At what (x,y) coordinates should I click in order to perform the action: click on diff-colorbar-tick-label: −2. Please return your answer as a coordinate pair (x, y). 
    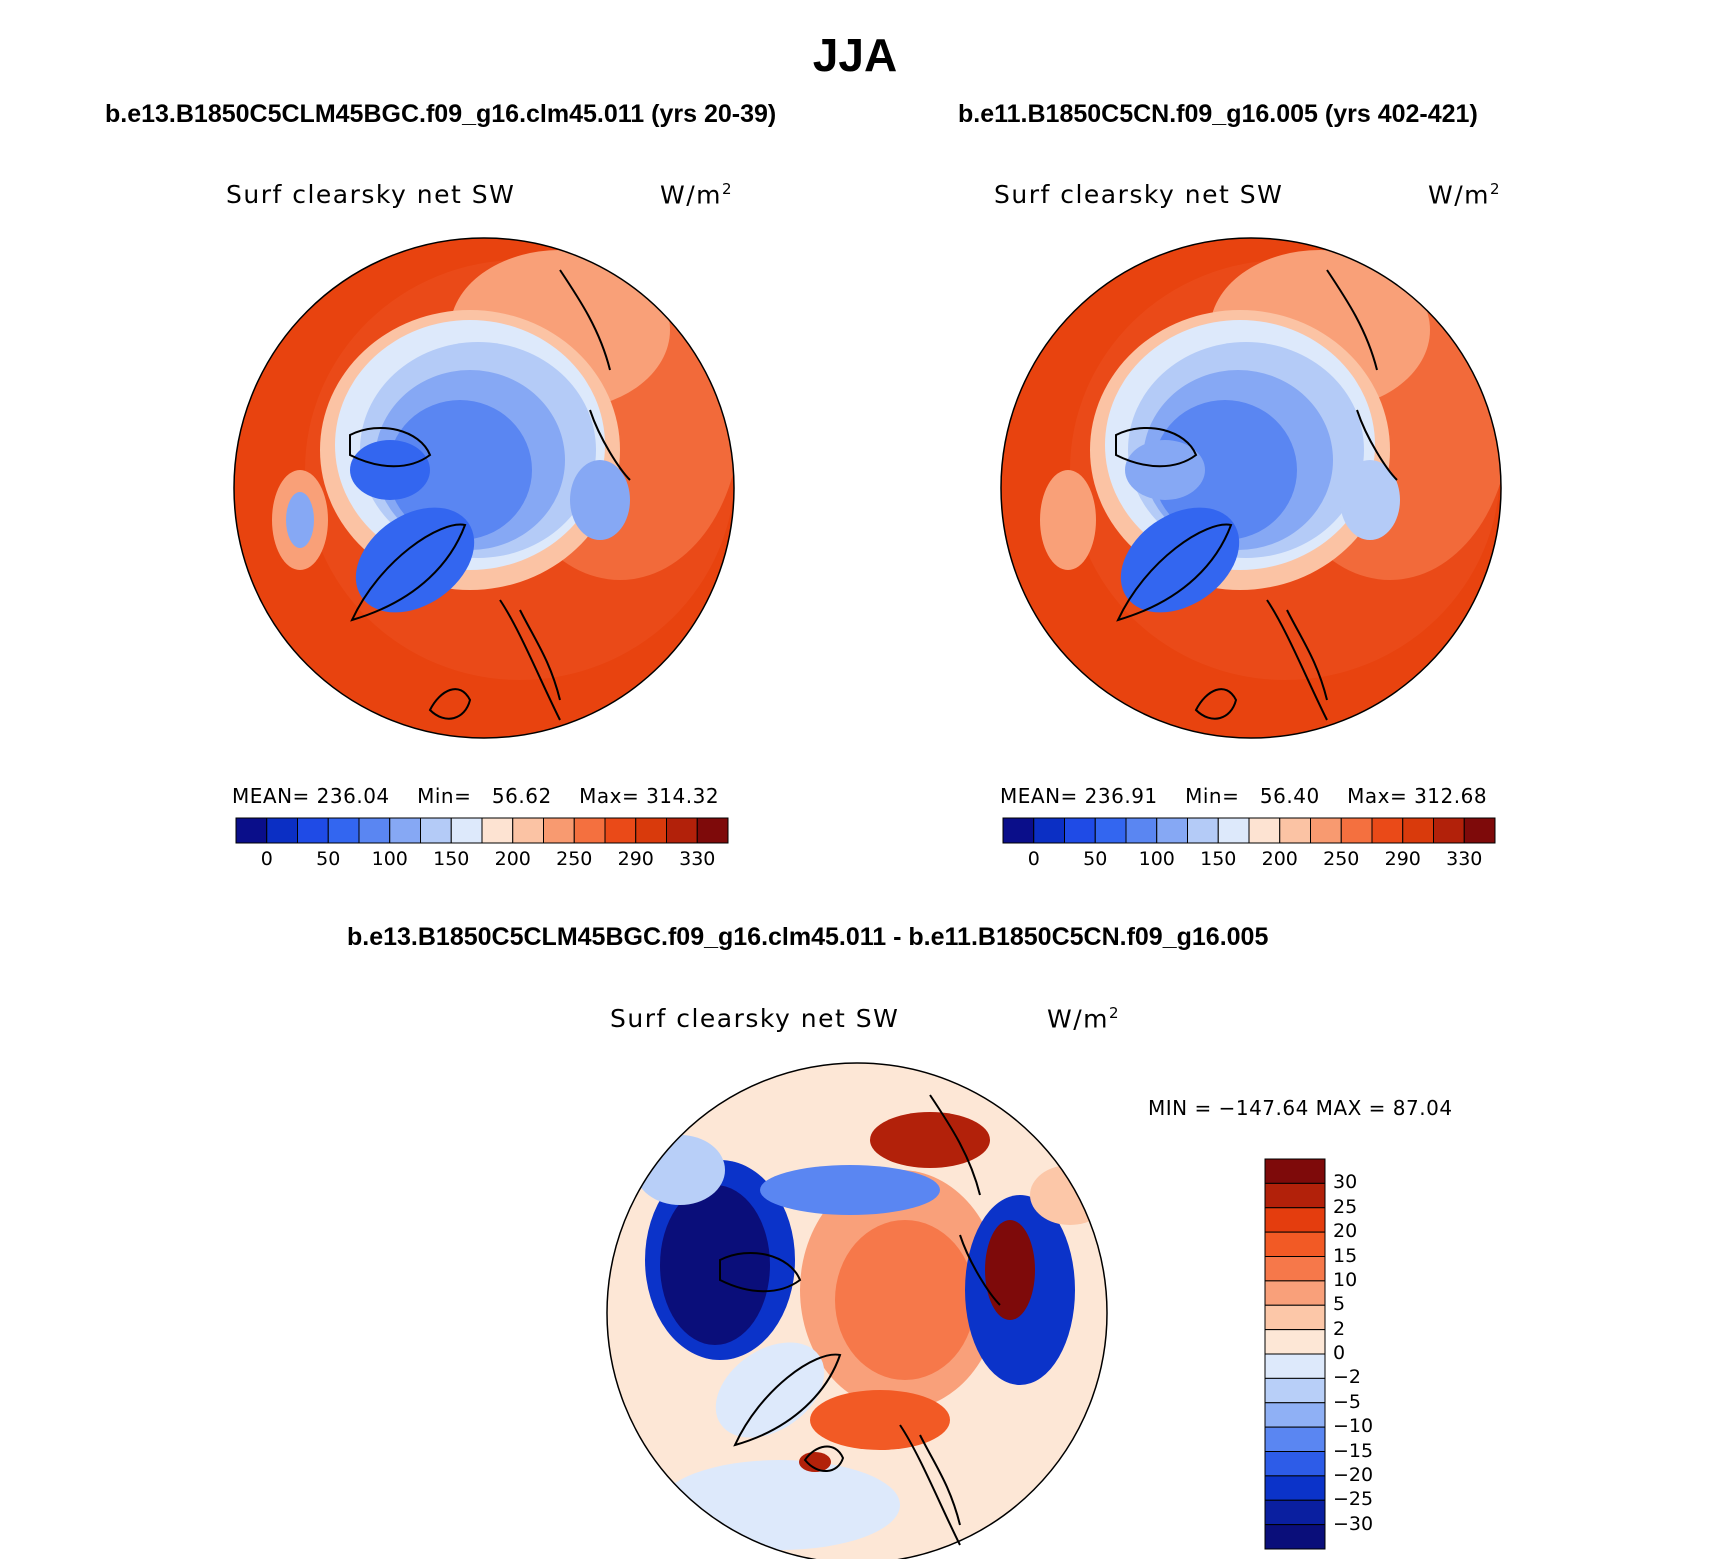
    Looking at the image, I should click on (1347, 1377).